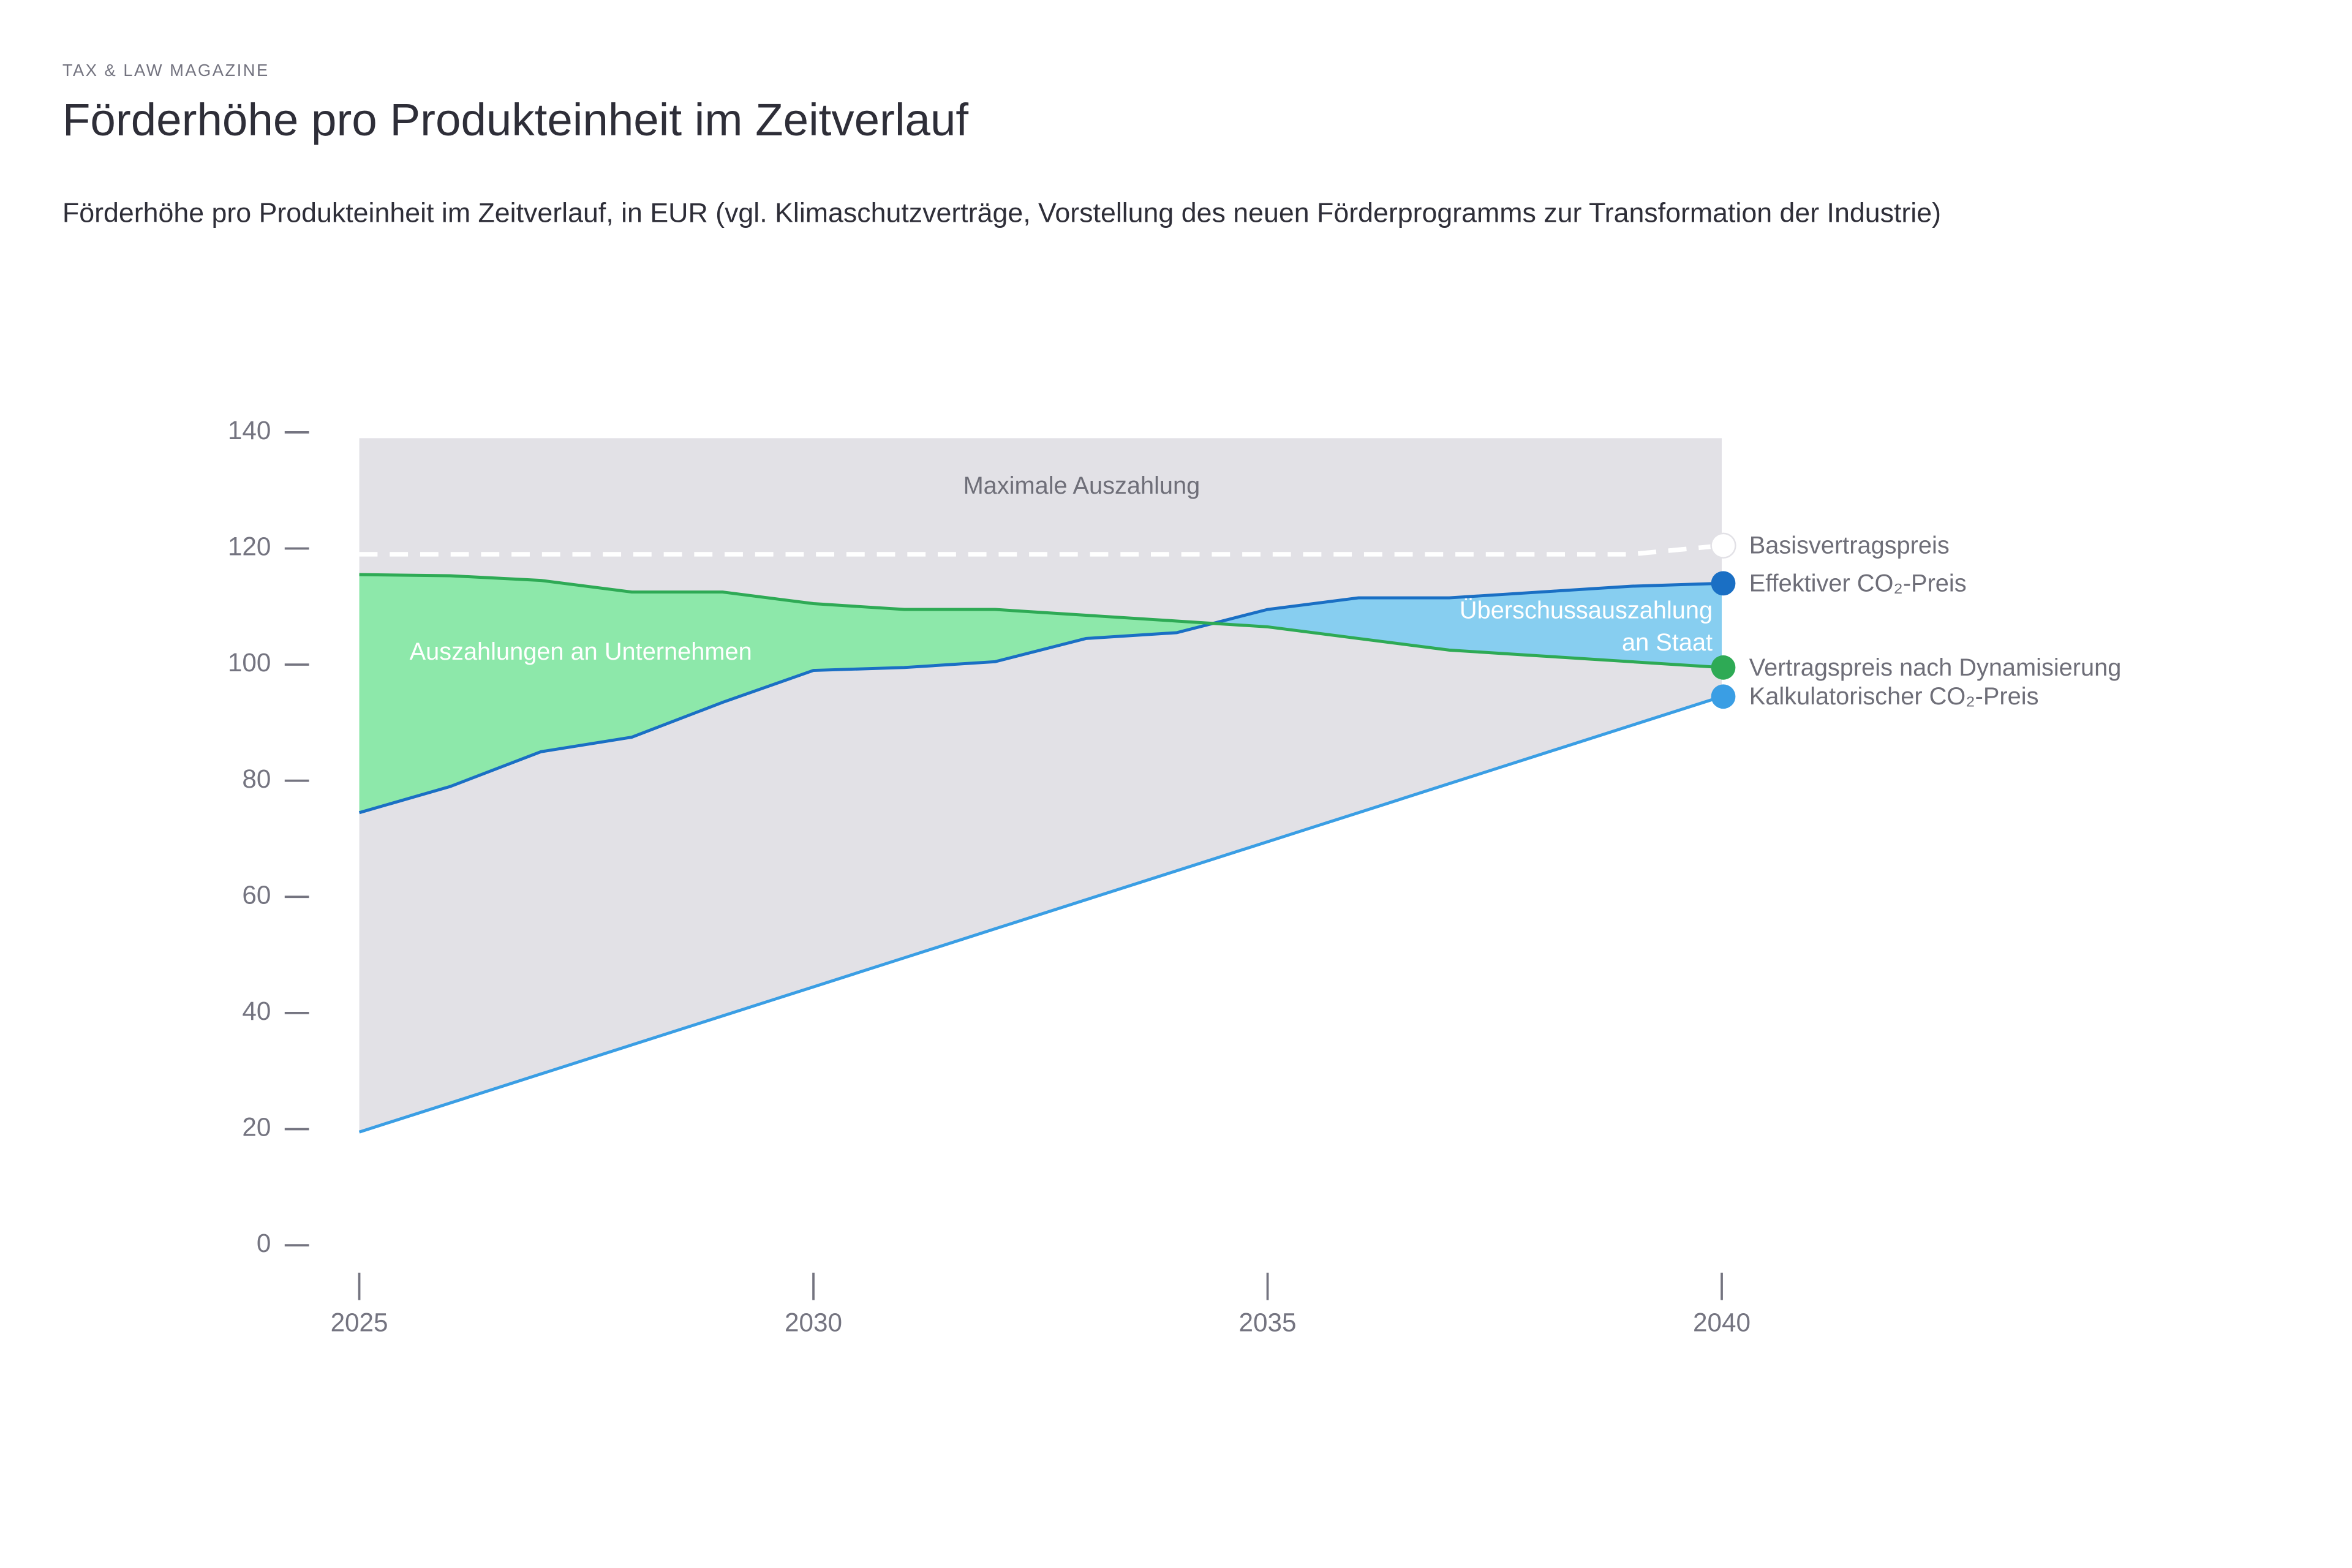 This screenshot has width=2352, height=1568. Describe the element at coordinates (786, 694) in the screenshot. I see `company-area` at that location.